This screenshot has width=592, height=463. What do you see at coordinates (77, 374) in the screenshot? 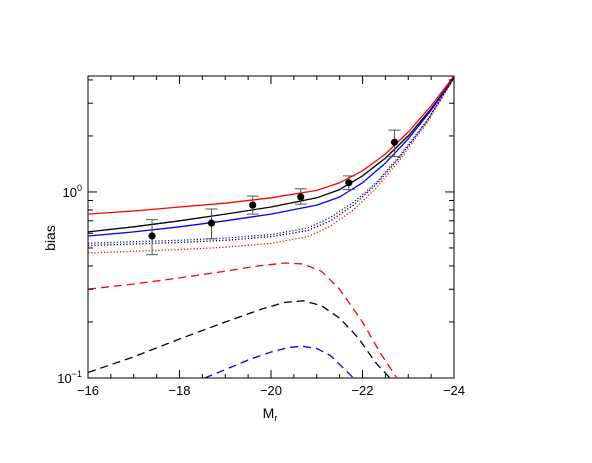
I see `y-tick-label-exponent: −1` at bounding box center [77, 374].